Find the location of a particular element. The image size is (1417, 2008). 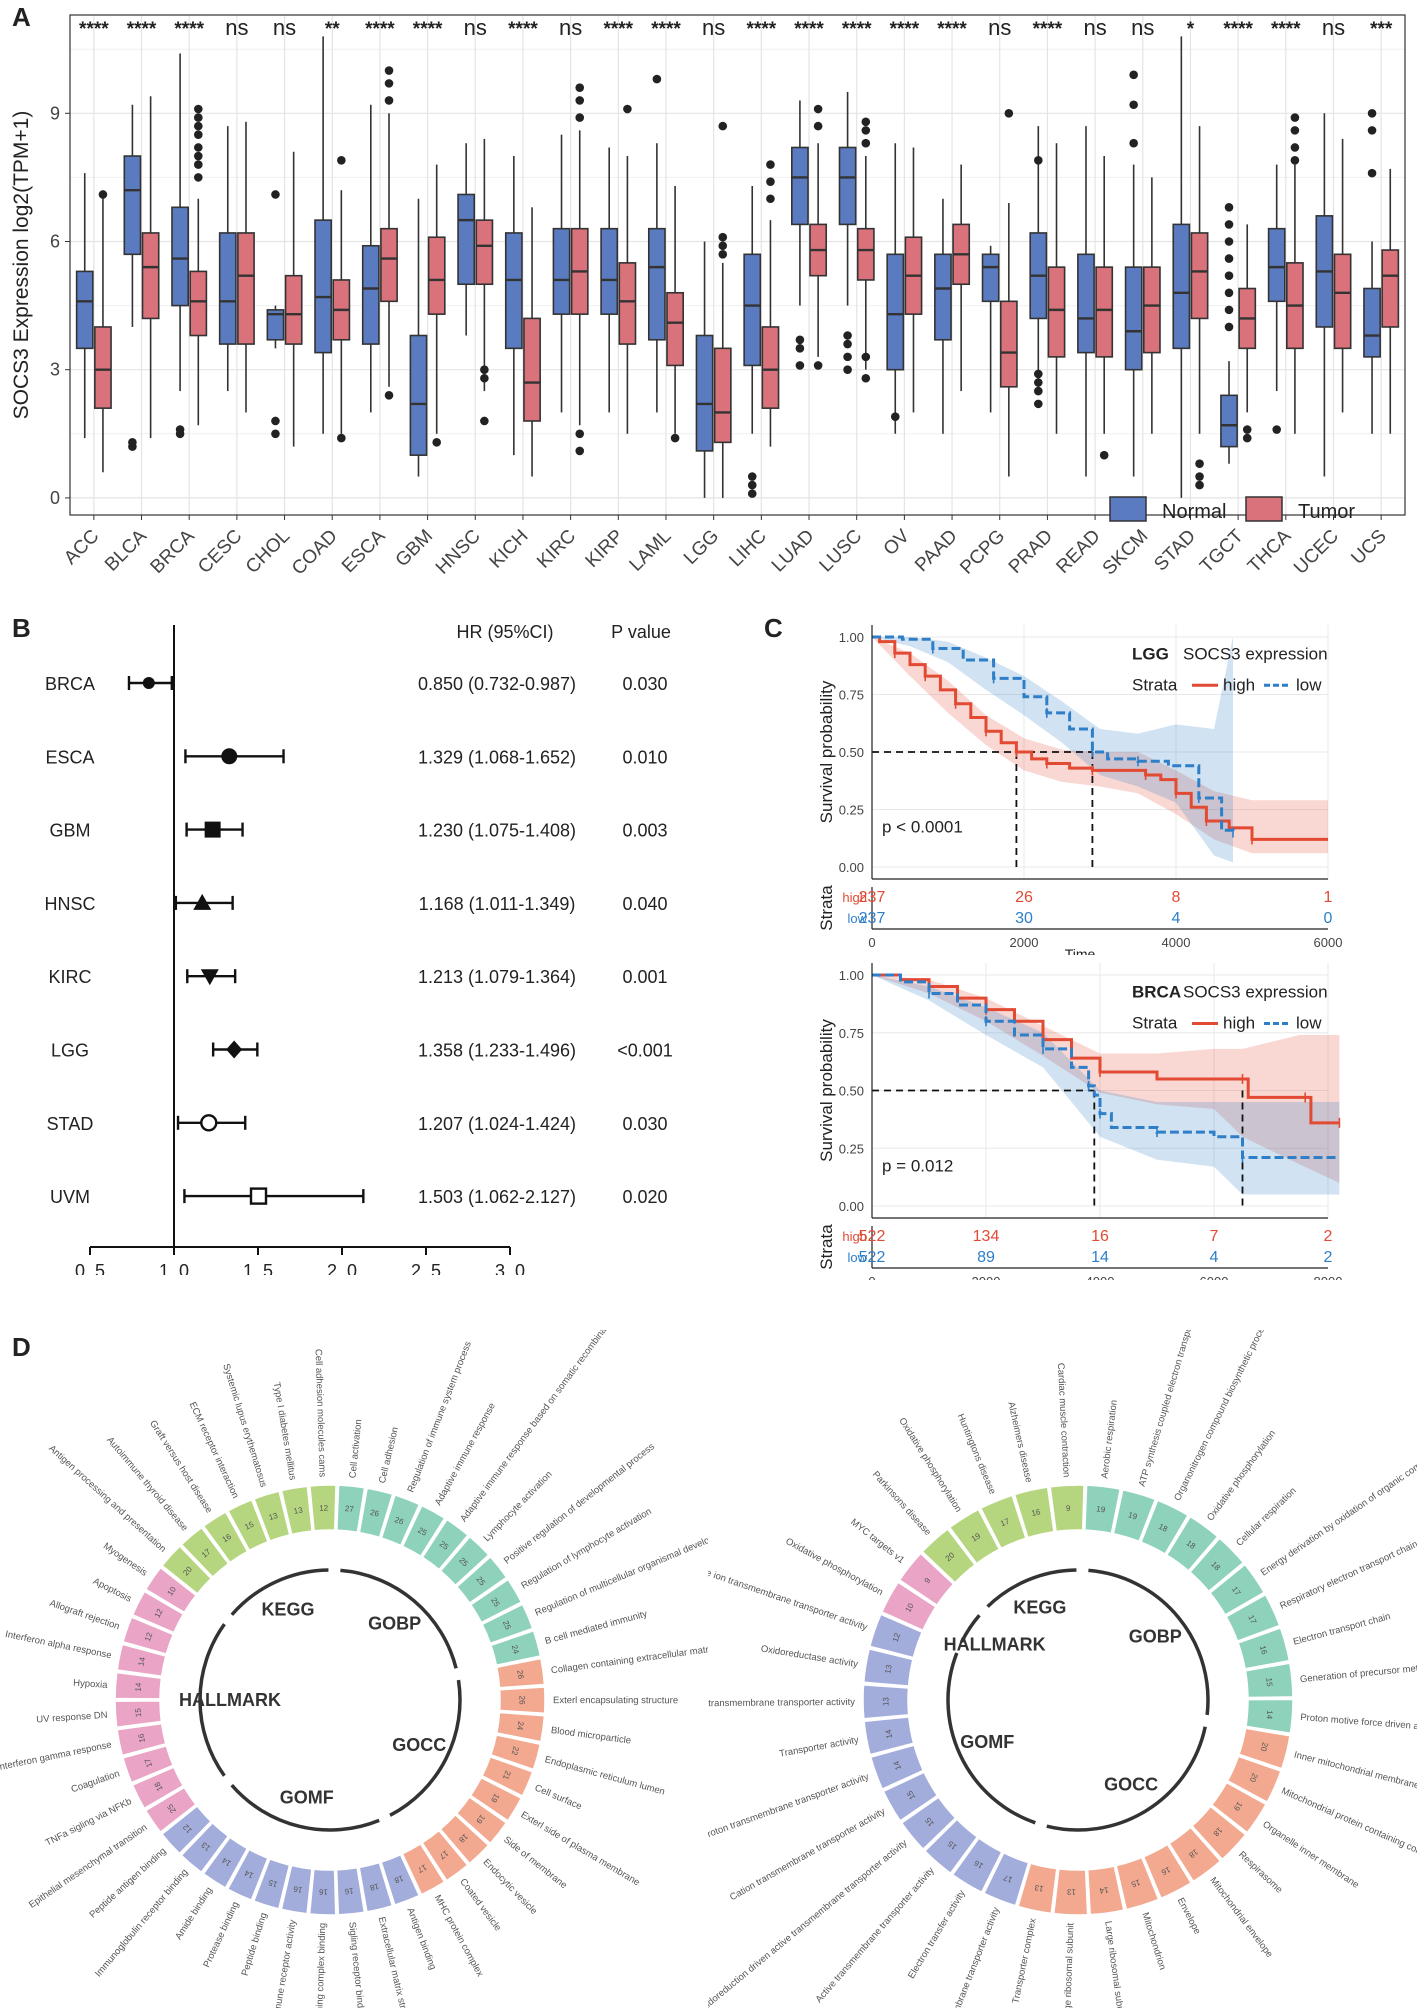

y-axis-label: SOCS3 Expression log2(TPM+1) is located at coordinates (21, 265).